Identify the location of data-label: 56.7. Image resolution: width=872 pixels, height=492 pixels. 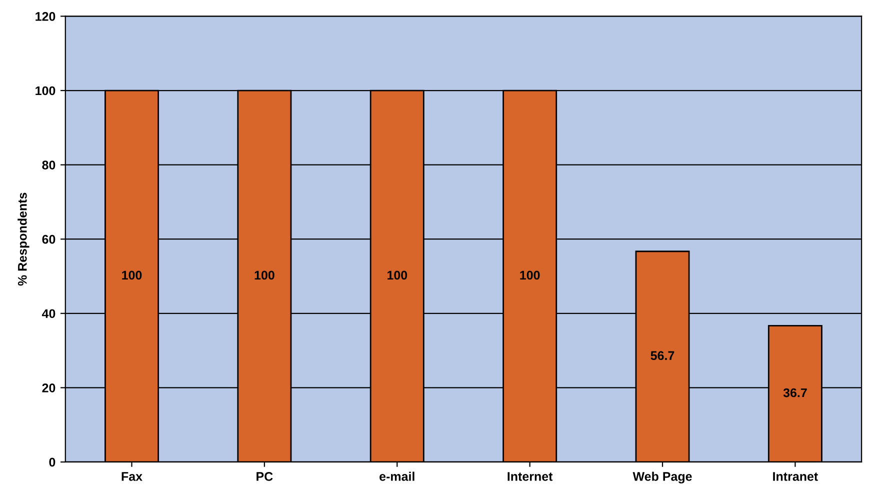
(662, 355).